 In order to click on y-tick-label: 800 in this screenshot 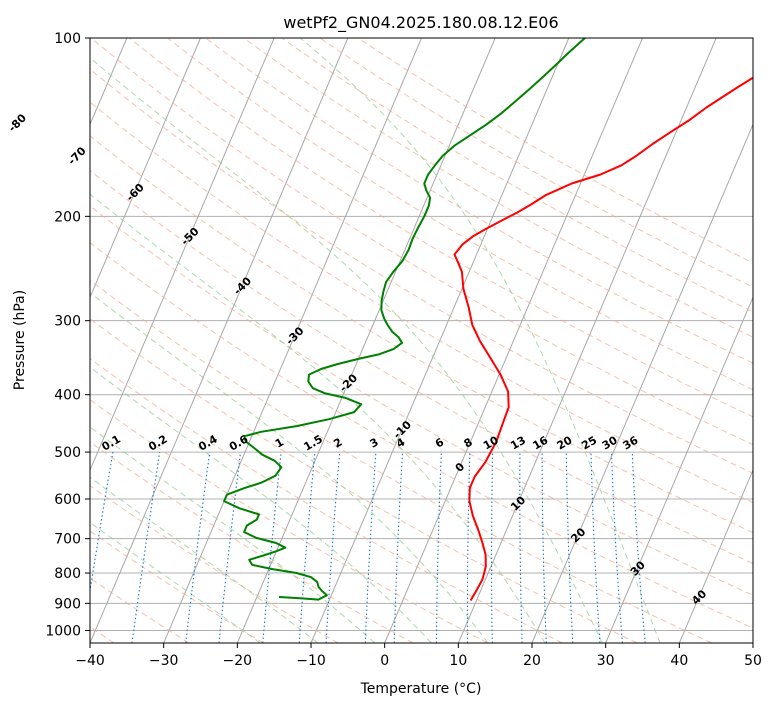, I will do `click(67, 574)`.